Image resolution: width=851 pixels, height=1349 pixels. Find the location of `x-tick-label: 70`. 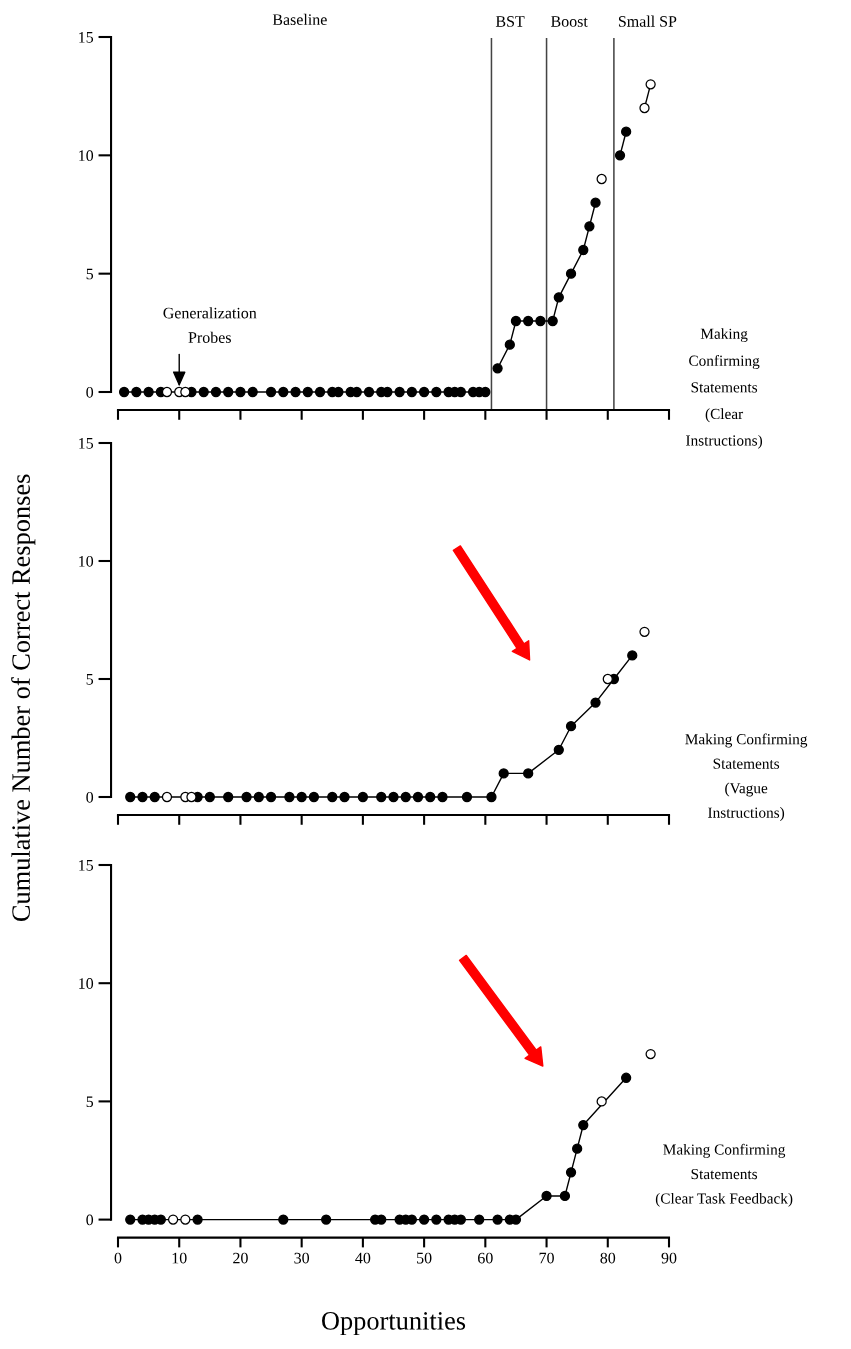

x-tick-label: 70 is located at coordinates (546, 1258).